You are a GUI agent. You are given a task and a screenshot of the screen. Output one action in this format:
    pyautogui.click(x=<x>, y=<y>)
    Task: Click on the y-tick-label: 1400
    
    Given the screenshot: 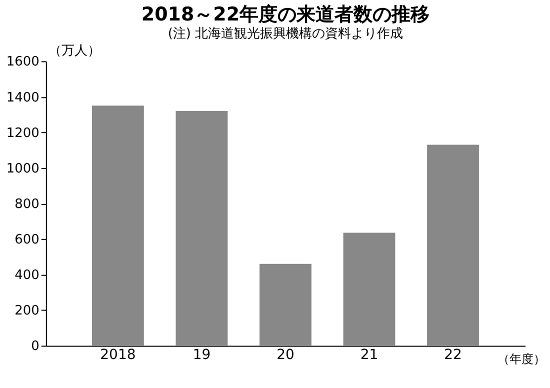 What is the action you would take?
    pyautogui.click(x=23, y=98)
    